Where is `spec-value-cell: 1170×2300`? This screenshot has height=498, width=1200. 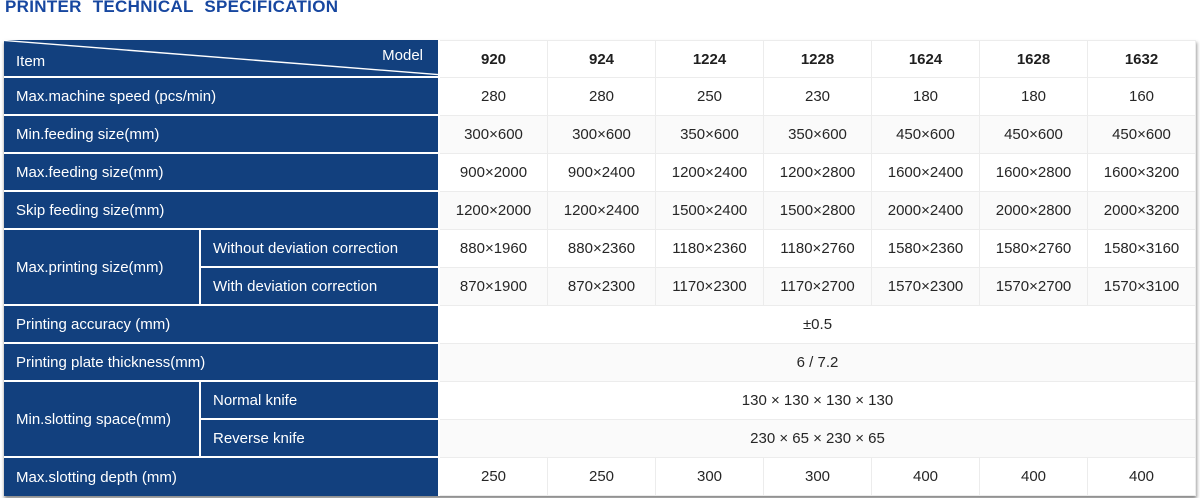
spec-value-cell: 1170×2300 is located at coordinates (710, 287).